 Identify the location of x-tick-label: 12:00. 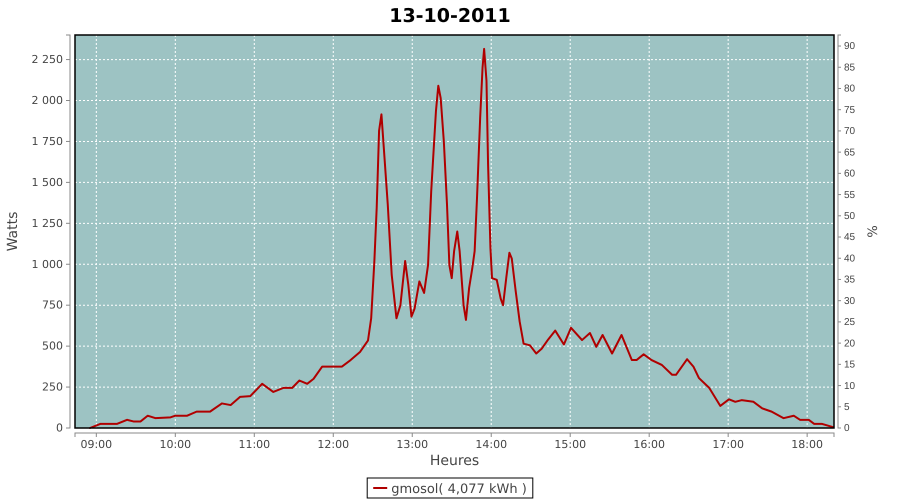
(333, 444).